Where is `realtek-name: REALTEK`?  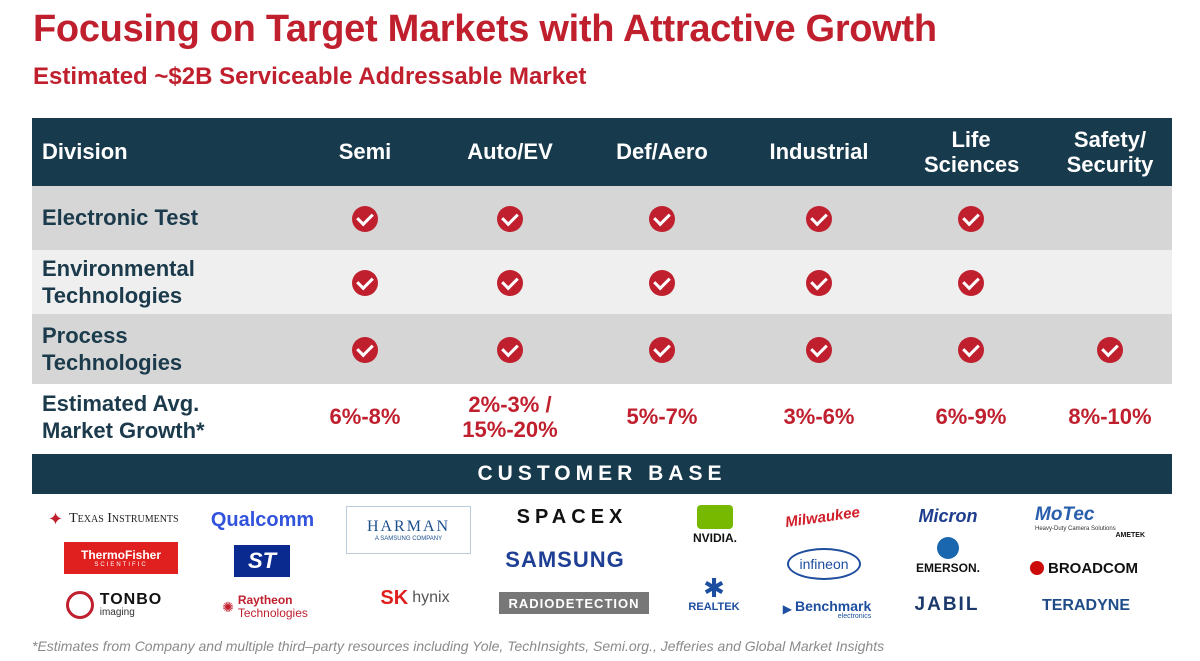 realtek-name: REALTEK is located at coordinates (714, 607).